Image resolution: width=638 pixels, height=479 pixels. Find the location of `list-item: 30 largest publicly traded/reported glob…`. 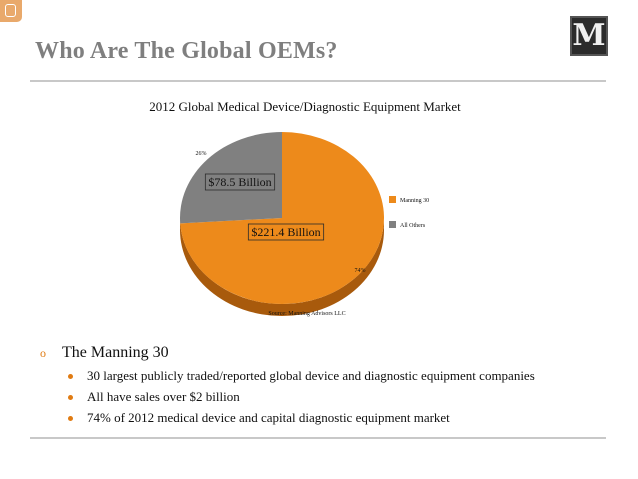

list-item: 30 largest publicly traded/reported glob… is located at coordinates (344, 376).